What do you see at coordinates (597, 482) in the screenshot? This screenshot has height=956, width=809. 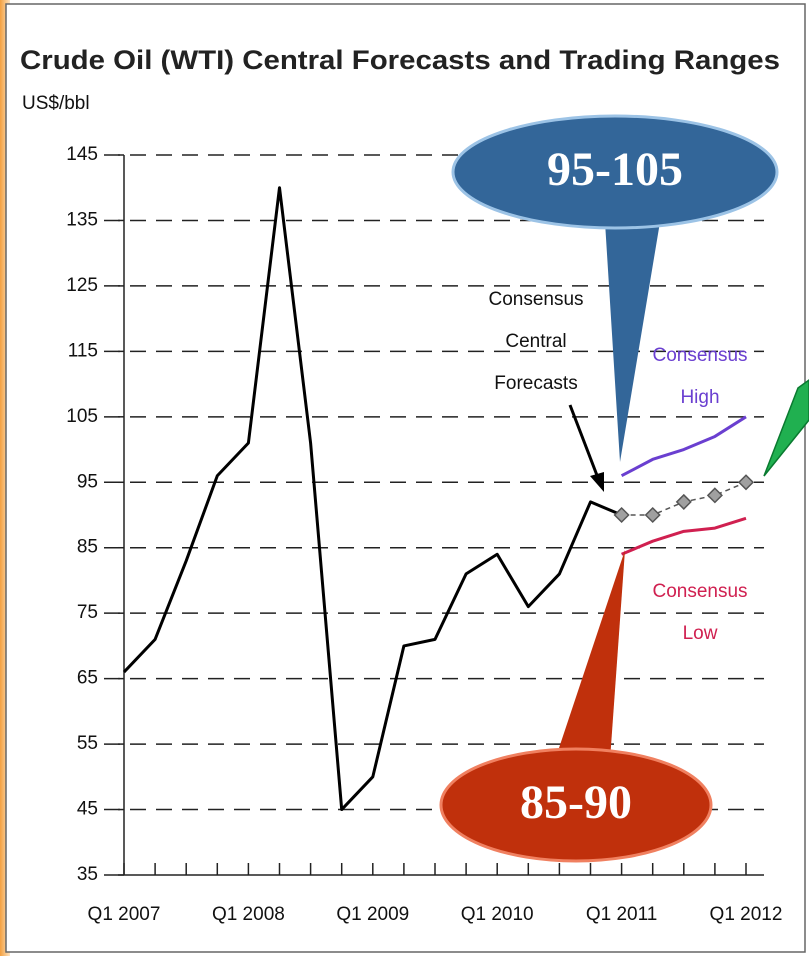 I see `arrowhead` at bounding box center [597, 482].